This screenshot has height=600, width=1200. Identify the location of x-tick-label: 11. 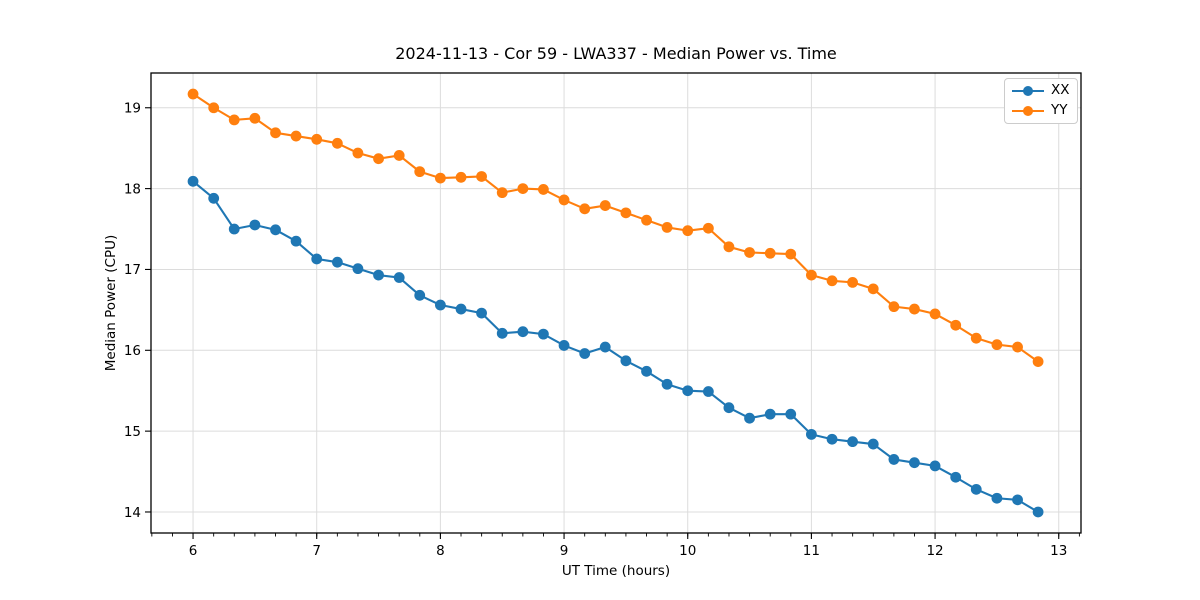
(811, 551).